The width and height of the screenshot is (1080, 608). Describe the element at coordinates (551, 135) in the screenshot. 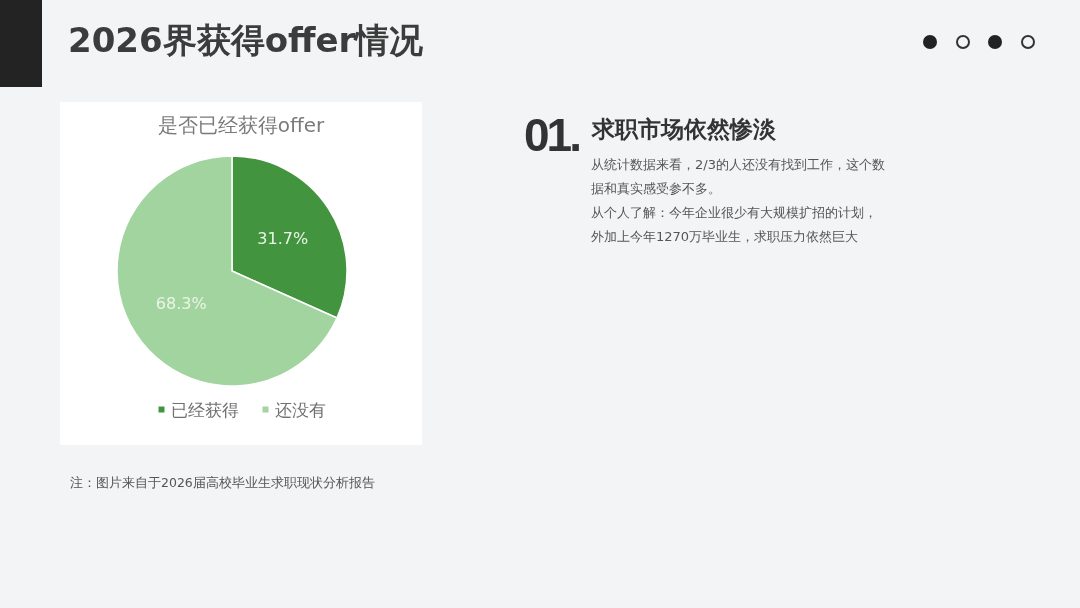

I see `text: 01.` at that location.